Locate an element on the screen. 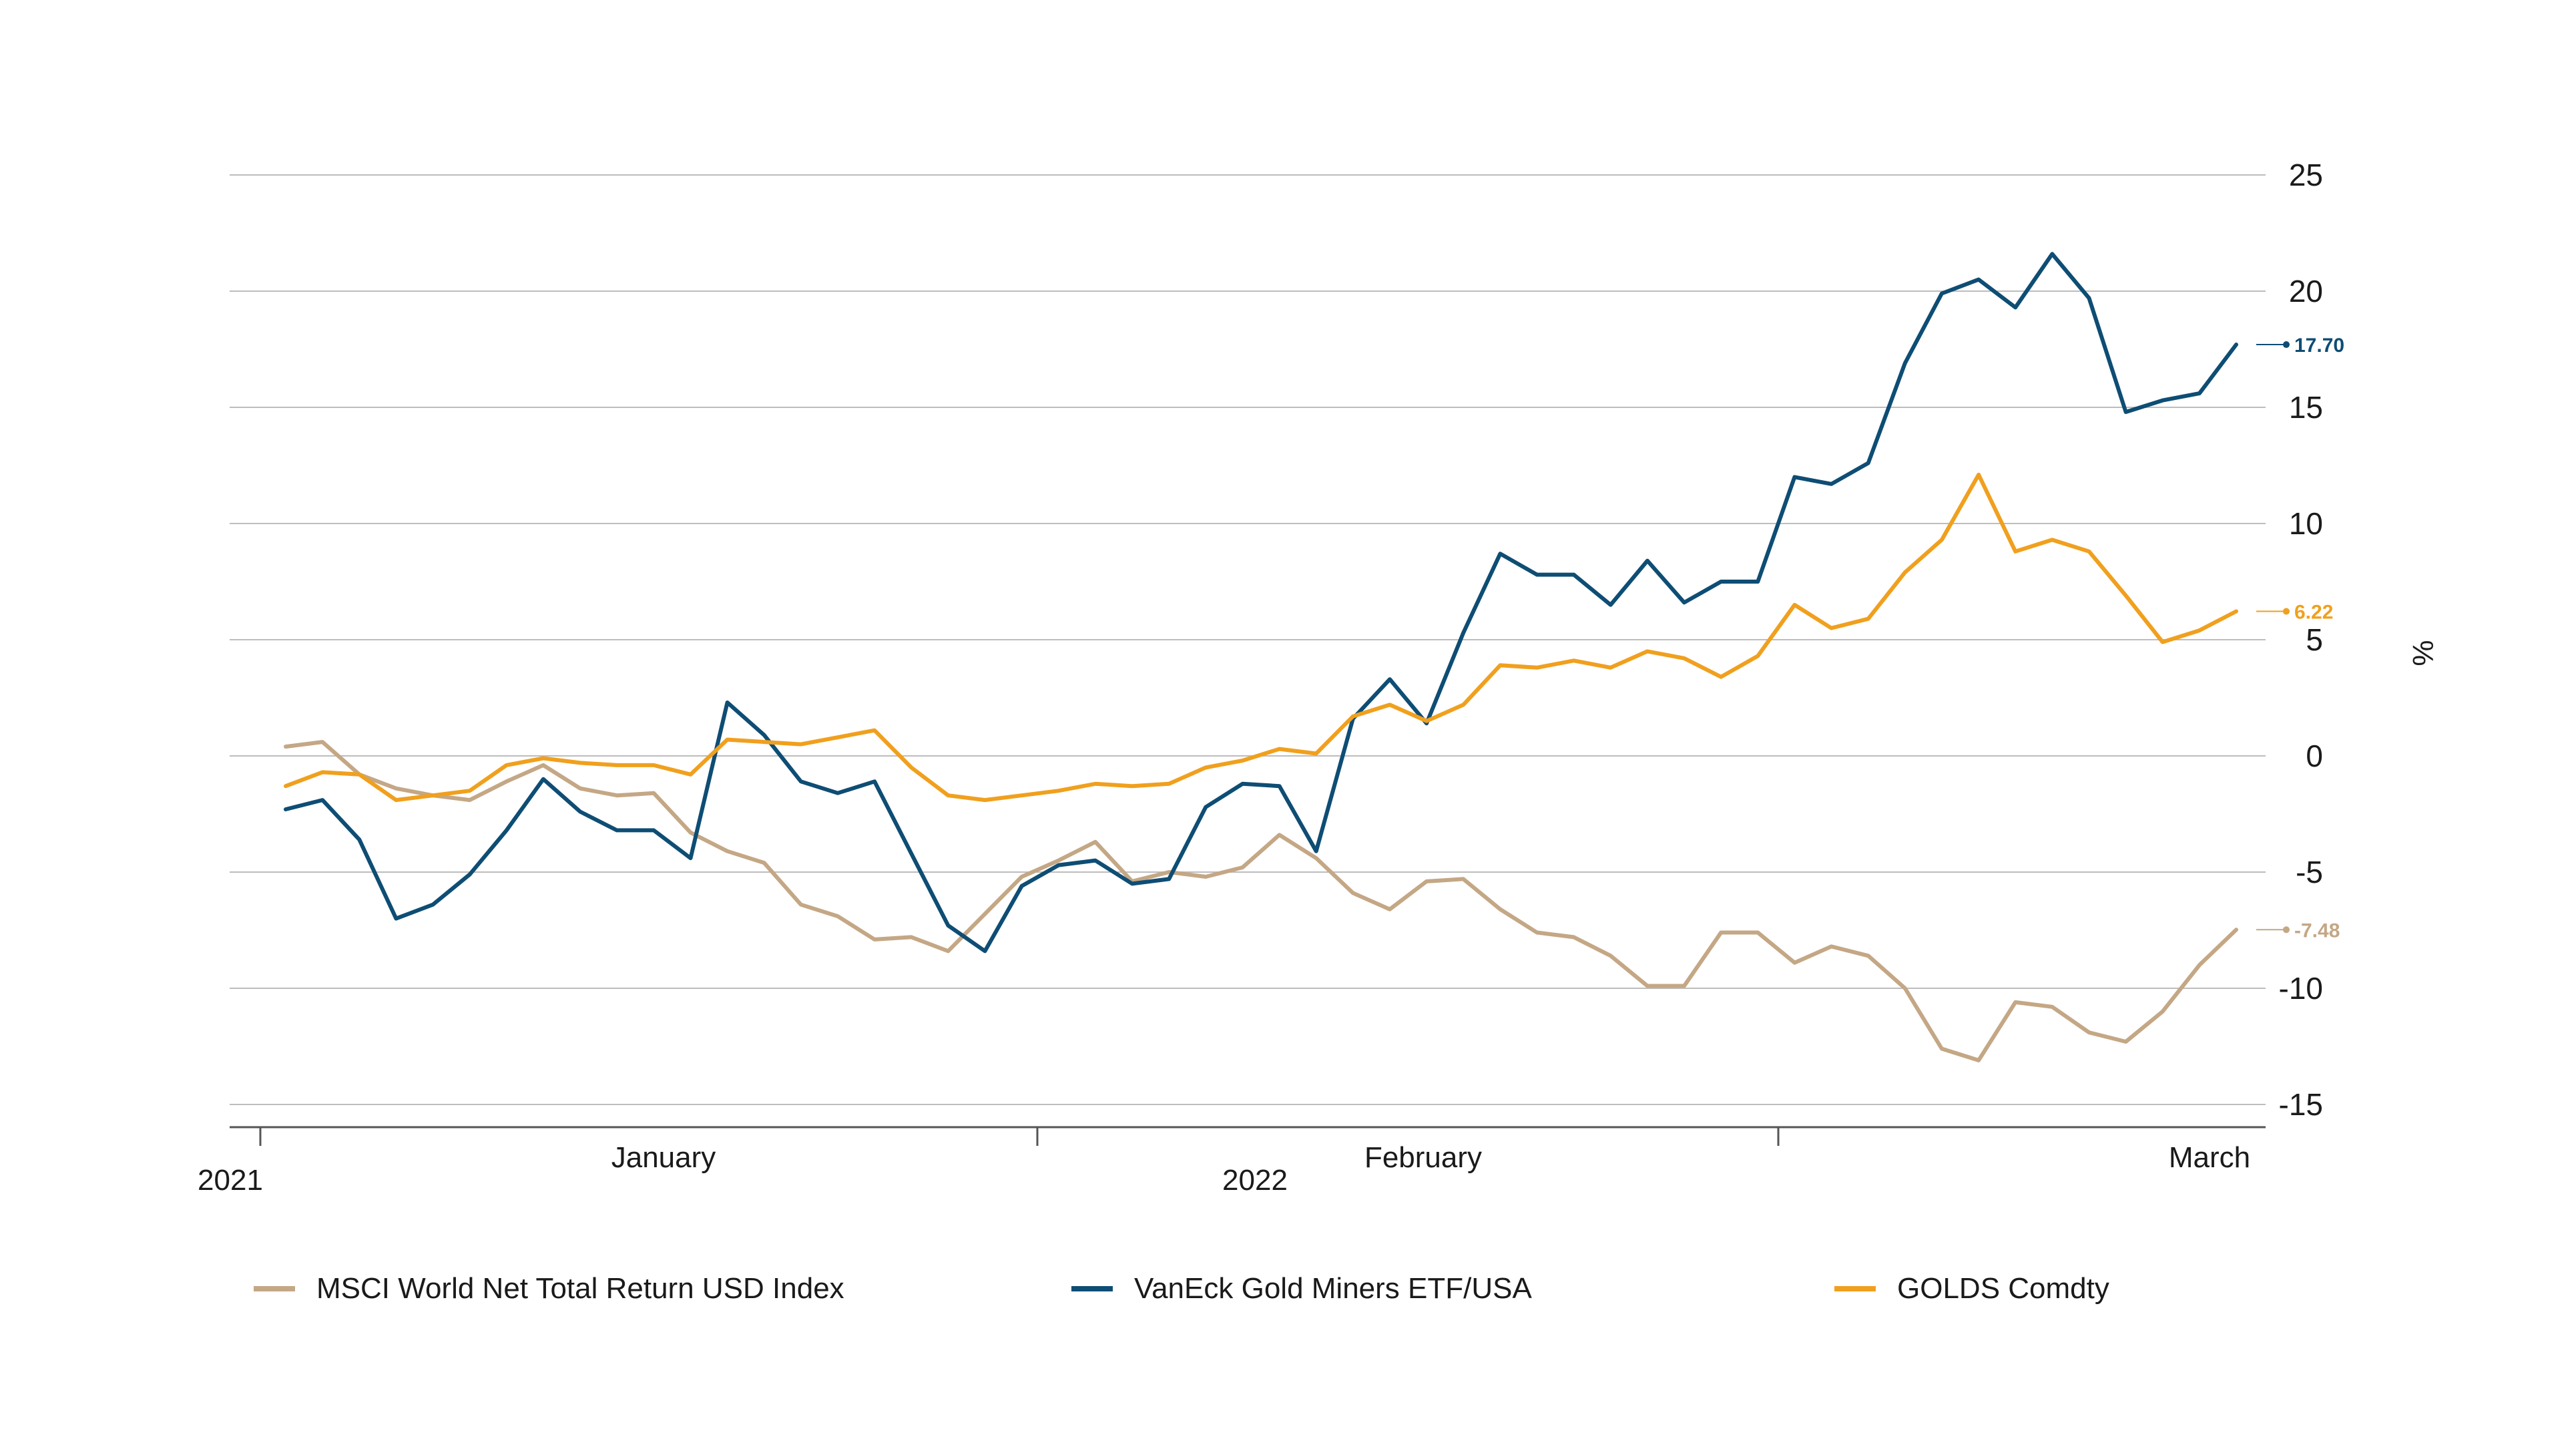  legend-label-golds: GOLDS Comdty is located at coordinates (2003, 1288).